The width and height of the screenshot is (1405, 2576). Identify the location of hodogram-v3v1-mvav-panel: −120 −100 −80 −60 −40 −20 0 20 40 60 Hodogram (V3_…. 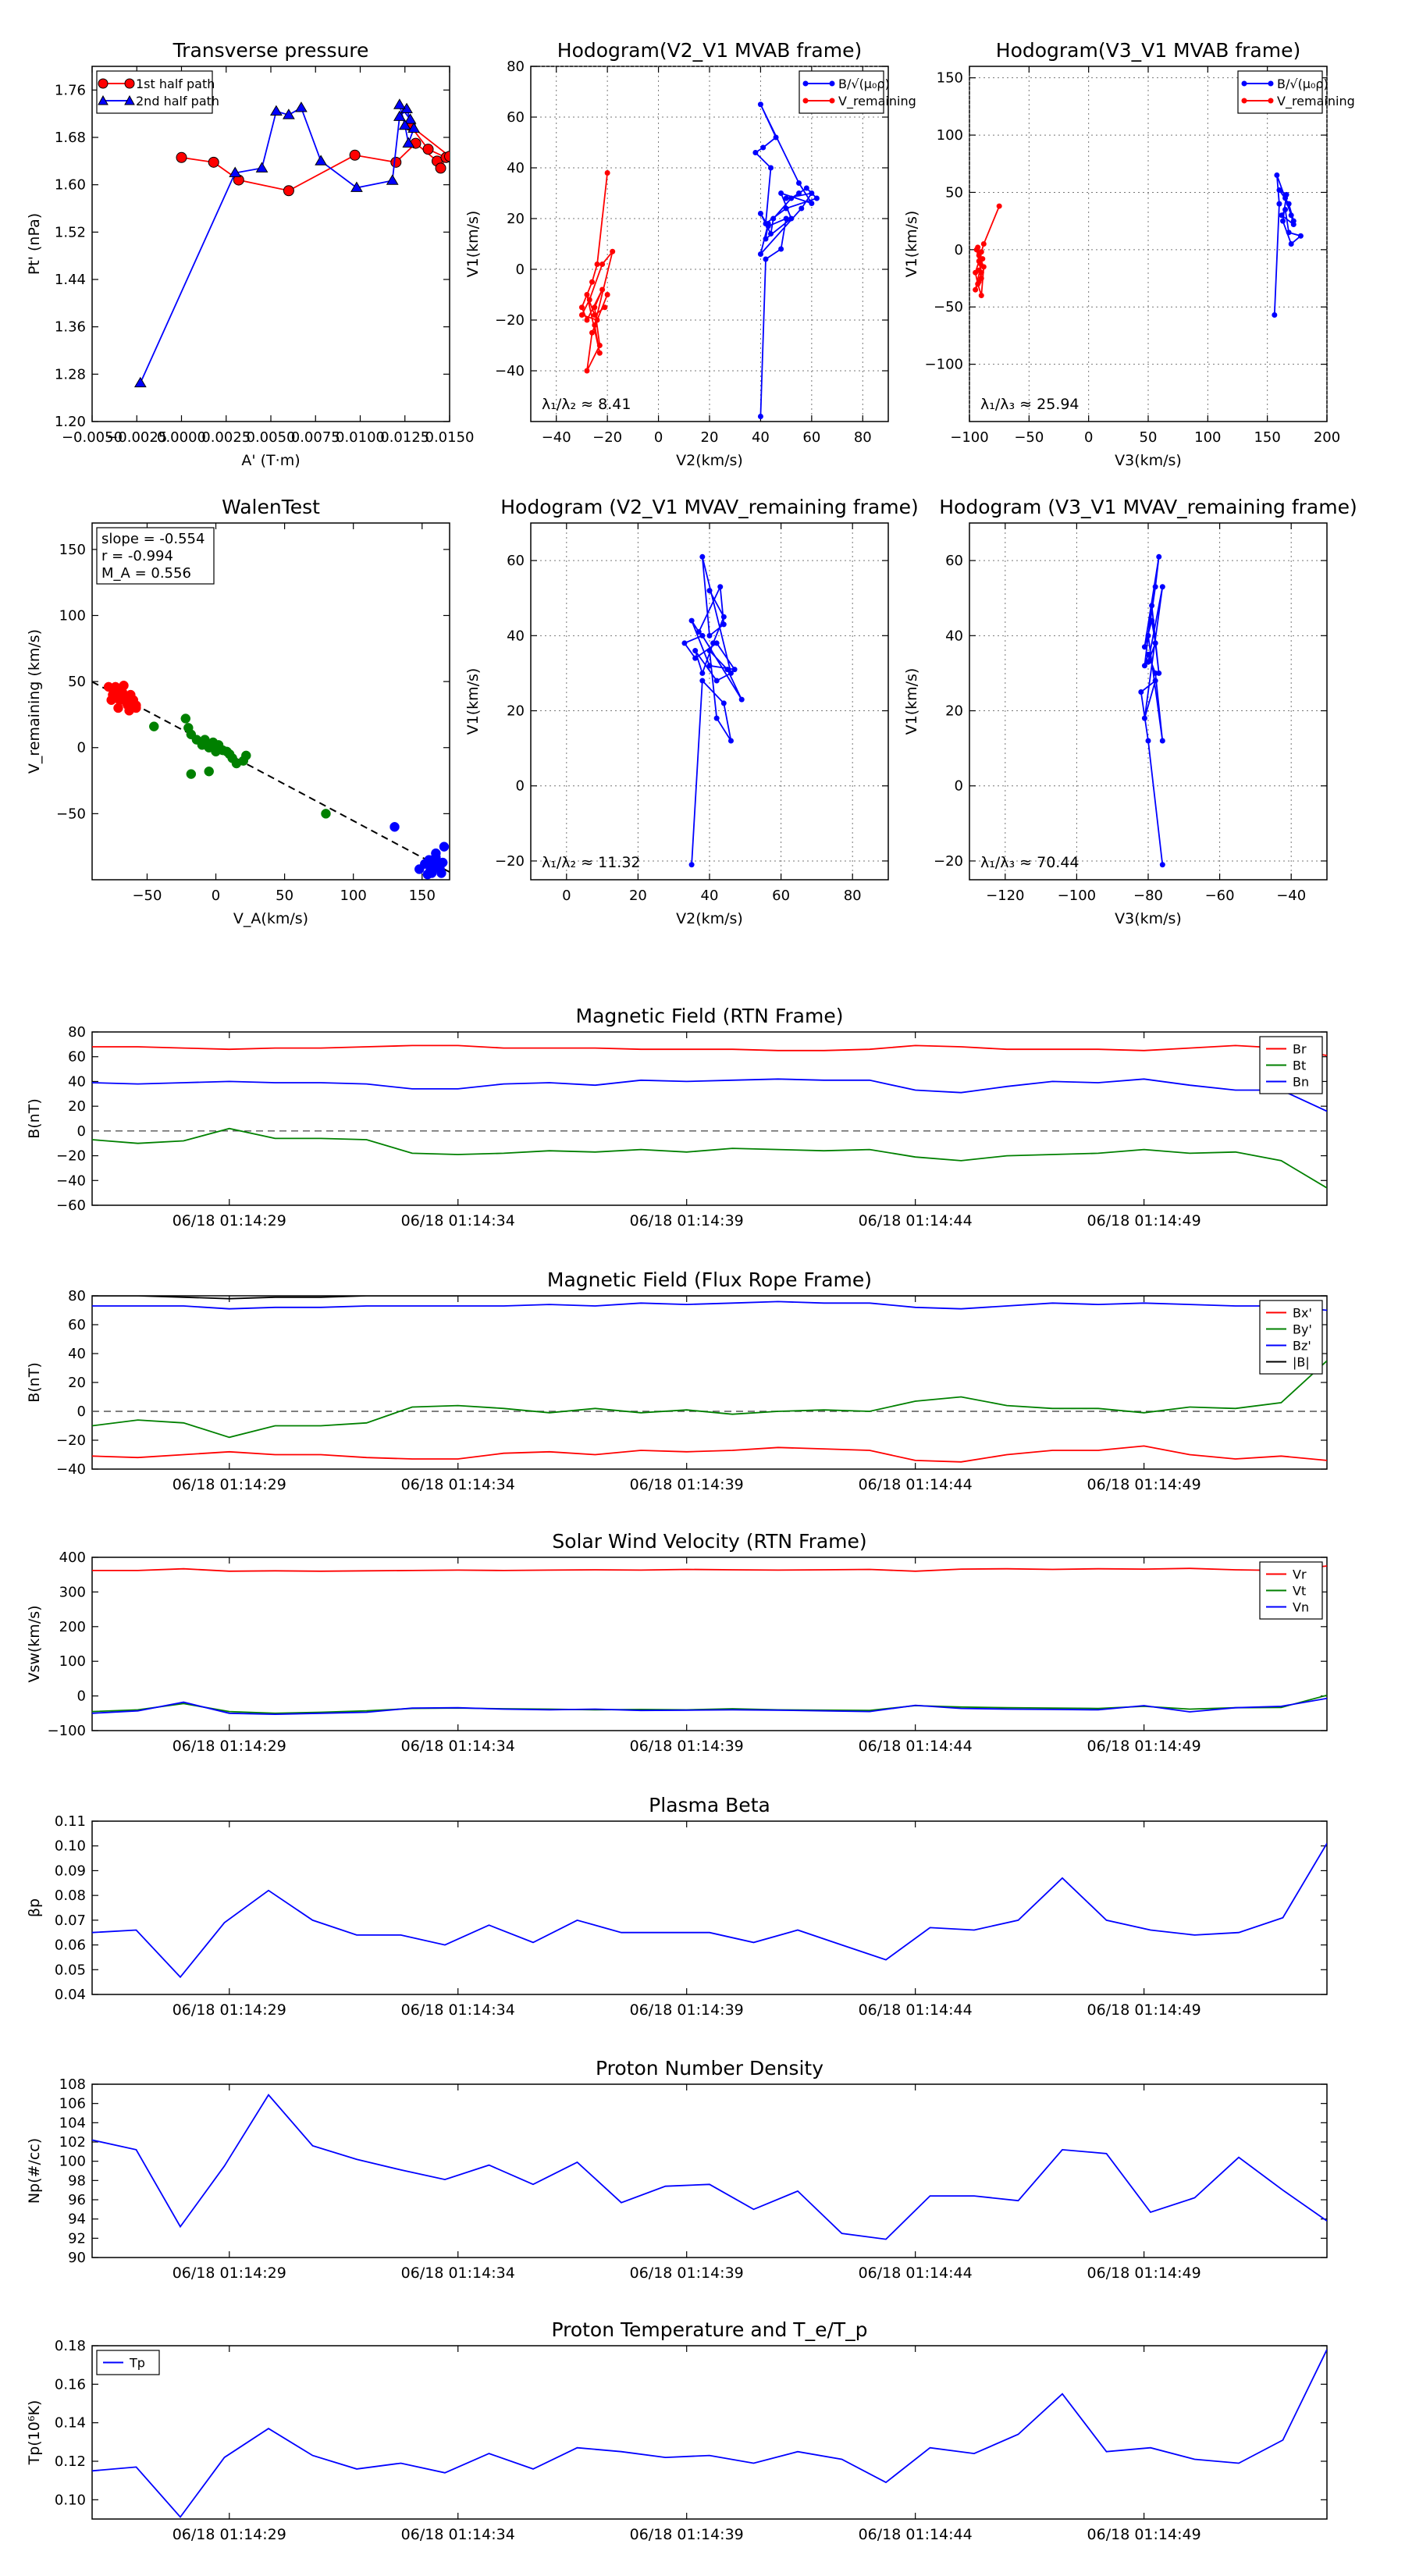
(1130, 711).